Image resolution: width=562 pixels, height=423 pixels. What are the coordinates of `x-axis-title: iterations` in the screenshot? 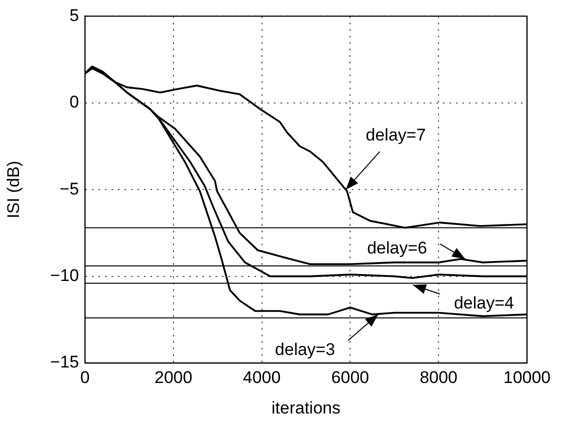 It's located at (306, 408).